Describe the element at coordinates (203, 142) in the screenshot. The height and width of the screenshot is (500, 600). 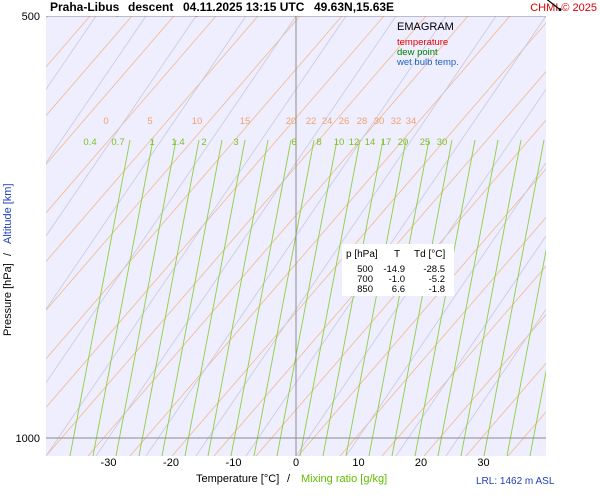
I see `mixing-ratio-label: 2` at that location.